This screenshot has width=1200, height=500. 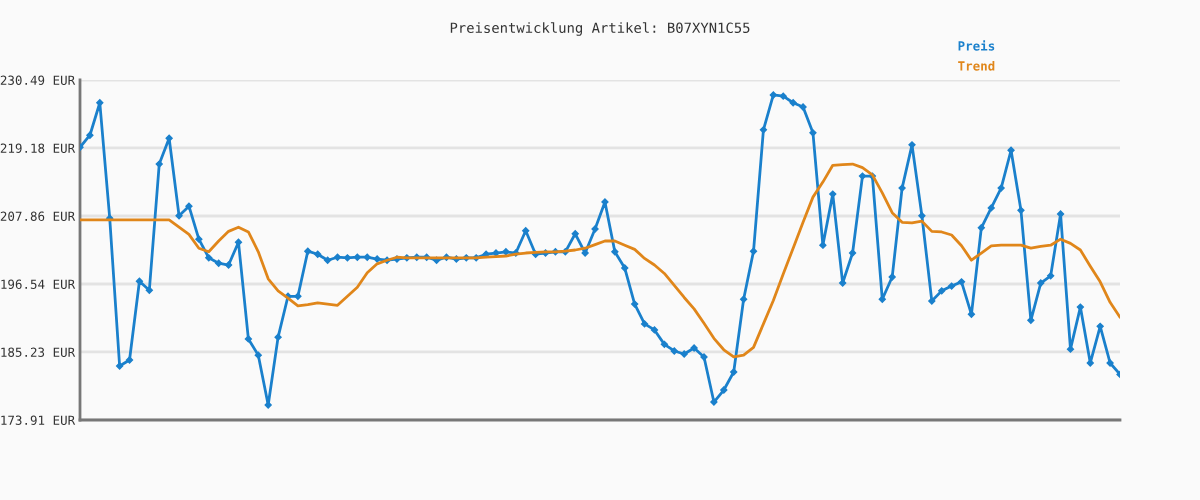 What do you see at coordinates (38, 284) in the screenshot?
I see `y-tick-label: 196.54 EUR` at bounding box center [38, 284].